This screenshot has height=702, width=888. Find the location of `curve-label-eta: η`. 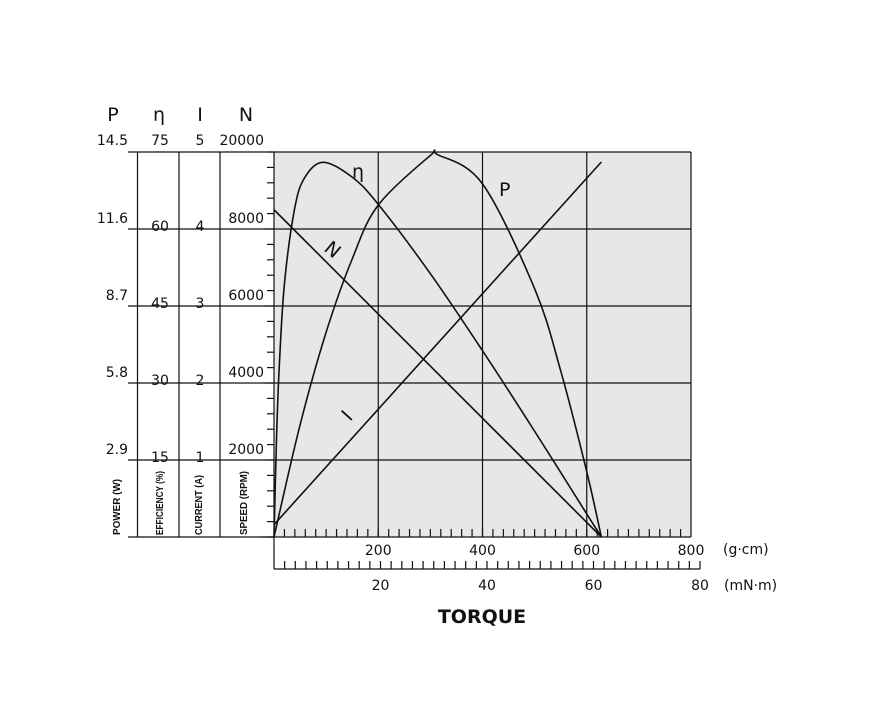

curve-label-eta: η is located at coordinates (358, 172).